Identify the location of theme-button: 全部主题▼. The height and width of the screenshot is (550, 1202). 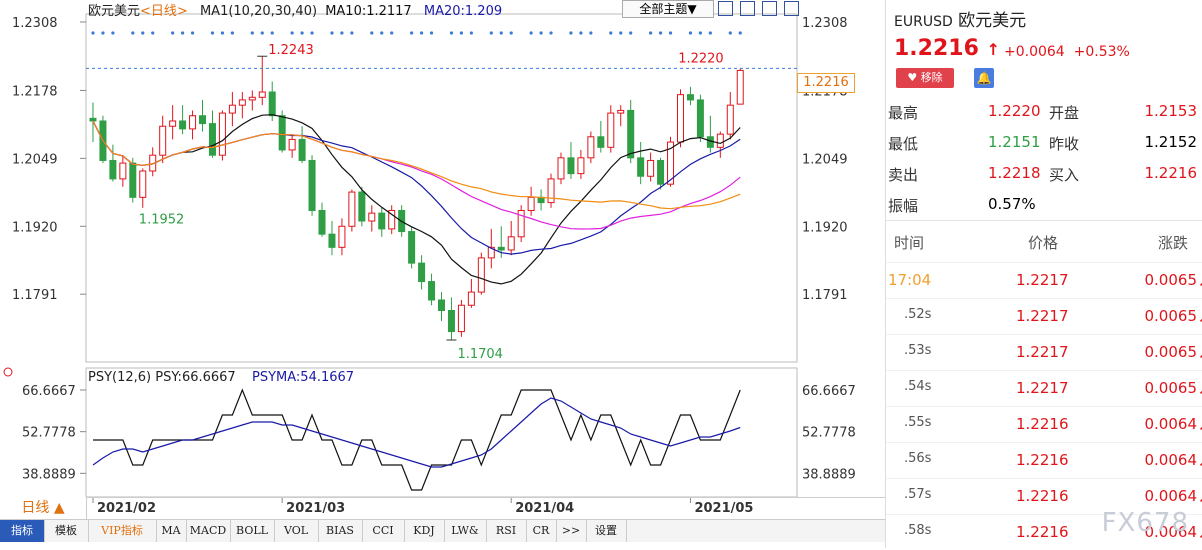
(668, 9).